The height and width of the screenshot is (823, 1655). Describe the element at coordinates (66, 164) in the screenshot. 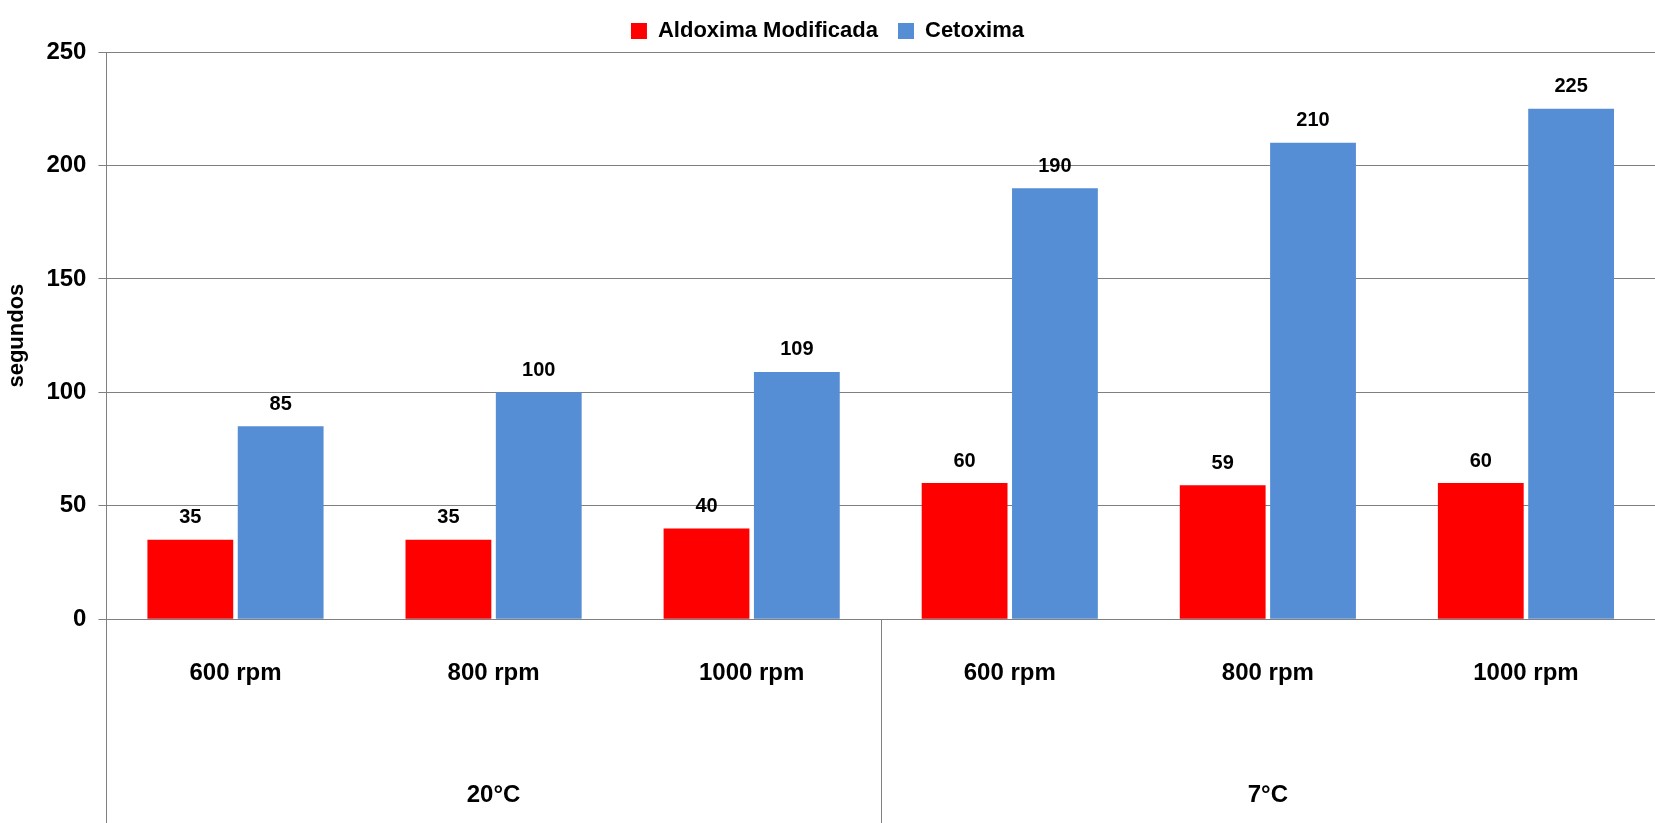

I see `y-tick-label: 200` at that location.